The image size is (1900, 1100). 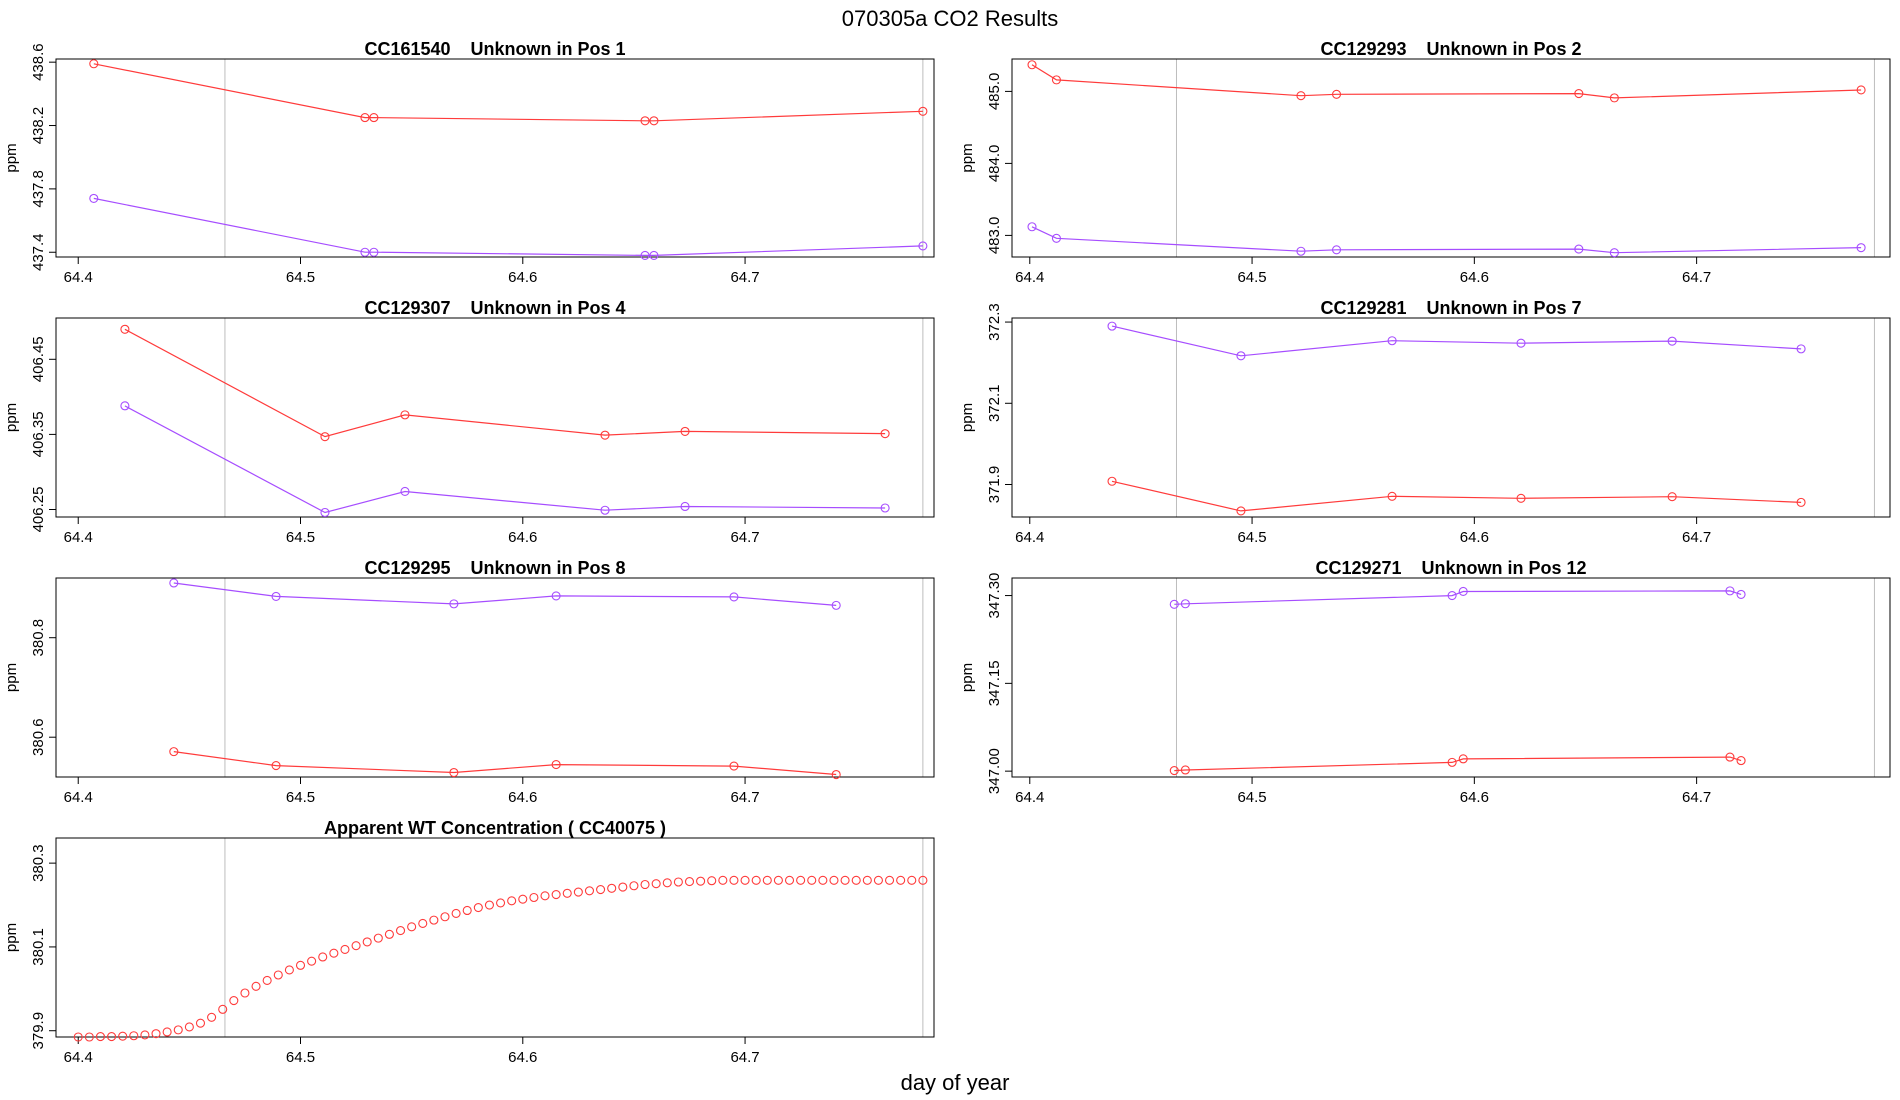 What do you see at coordinates (522, 537) in the screenshot?
I see `panel-3-xtick-label-3: 64.6` at bounding box center [522, 537].